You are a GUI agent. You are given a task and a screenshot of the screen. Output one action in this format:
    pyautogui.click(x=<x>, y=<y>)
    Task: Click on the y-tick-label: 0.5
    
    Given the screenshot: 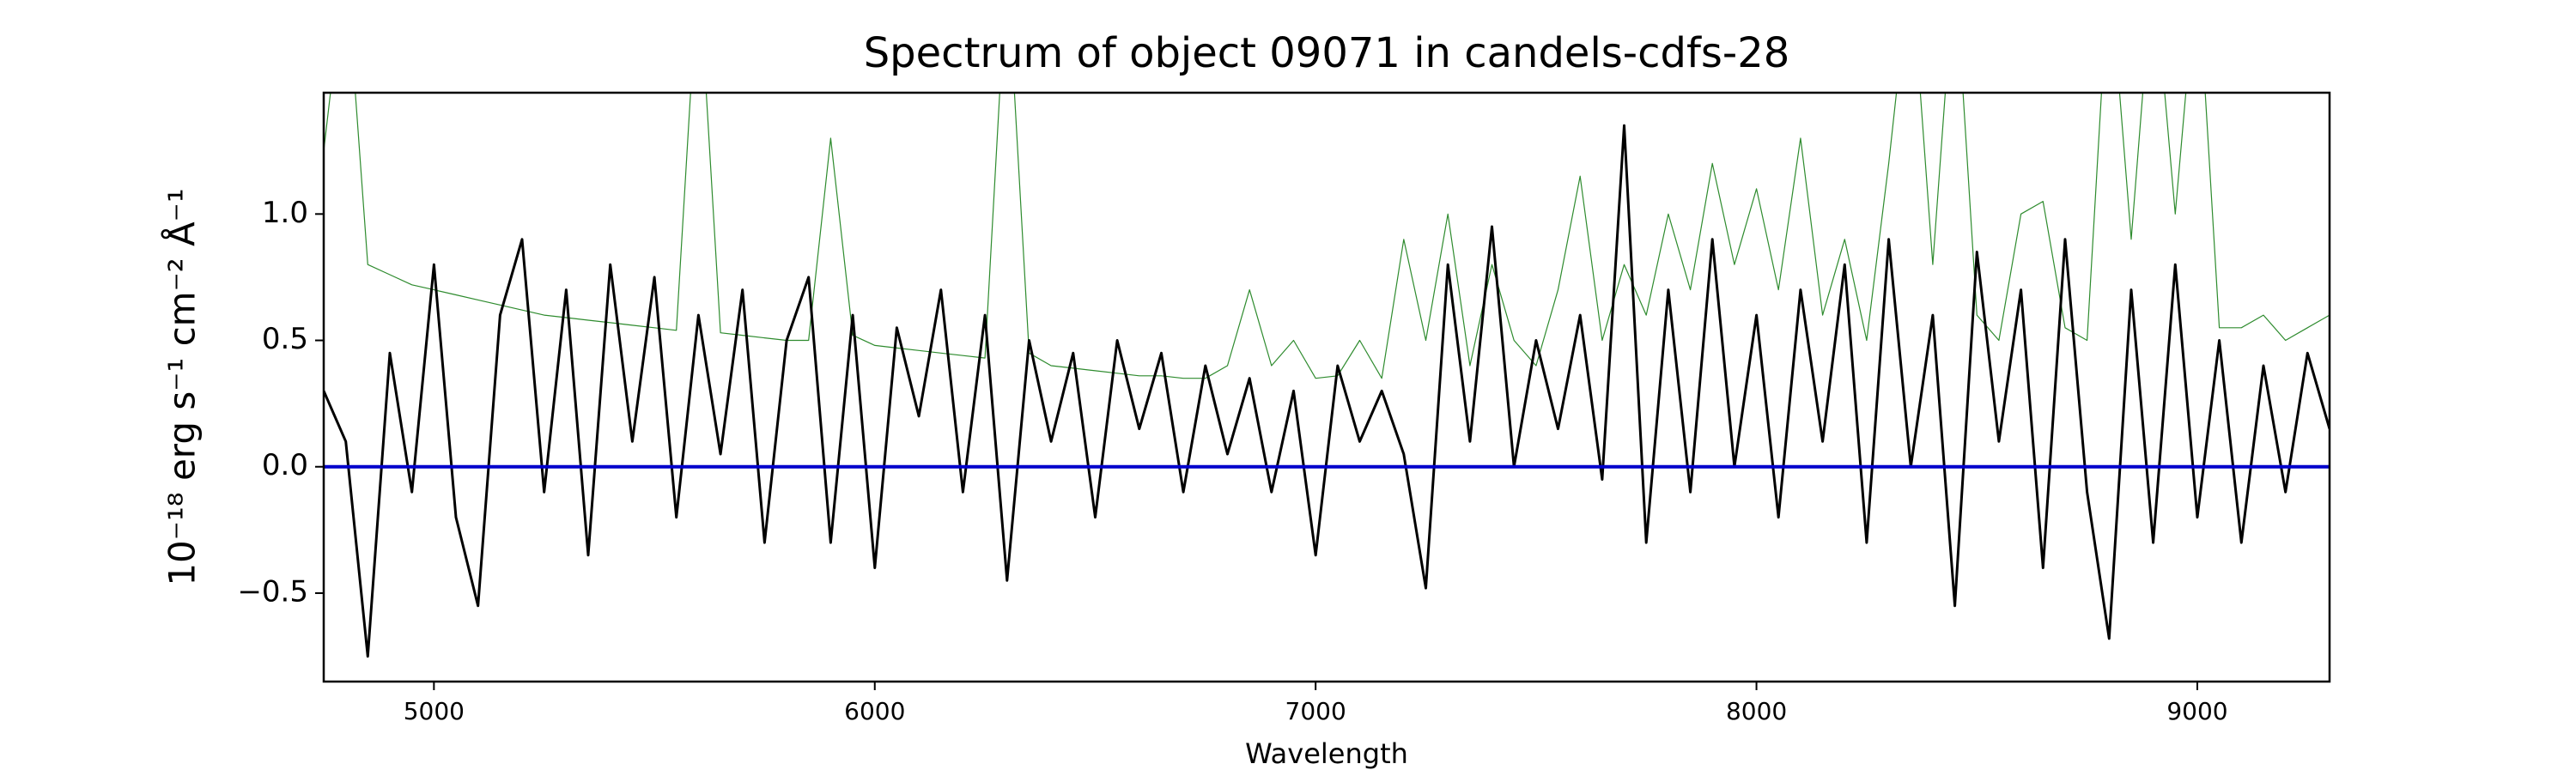 What is the action you would take?
    pyautogui.click(x=285, y=339)
    